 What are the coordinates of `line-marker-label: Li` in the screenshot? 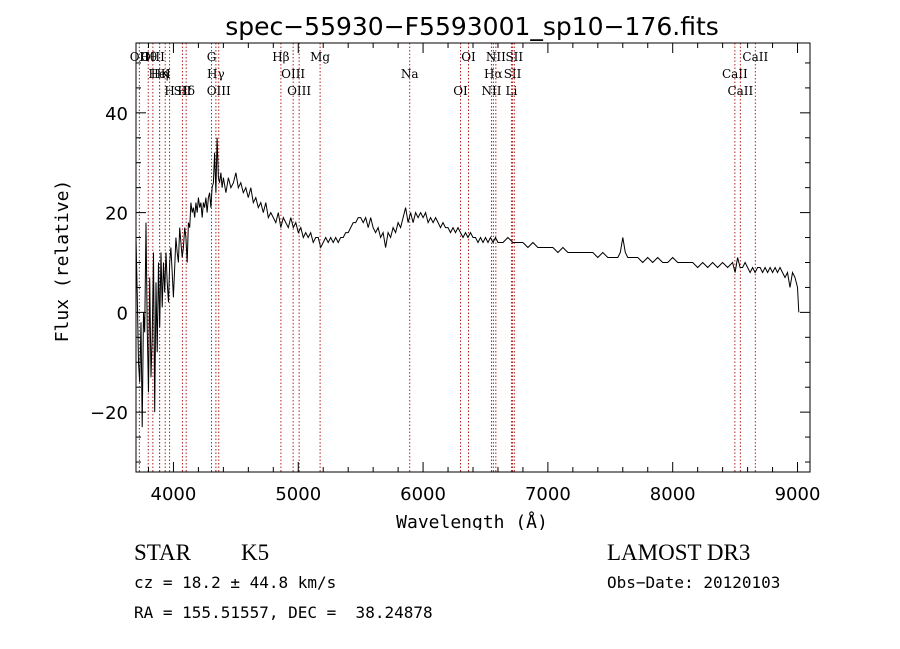 It's located at (512, 91).